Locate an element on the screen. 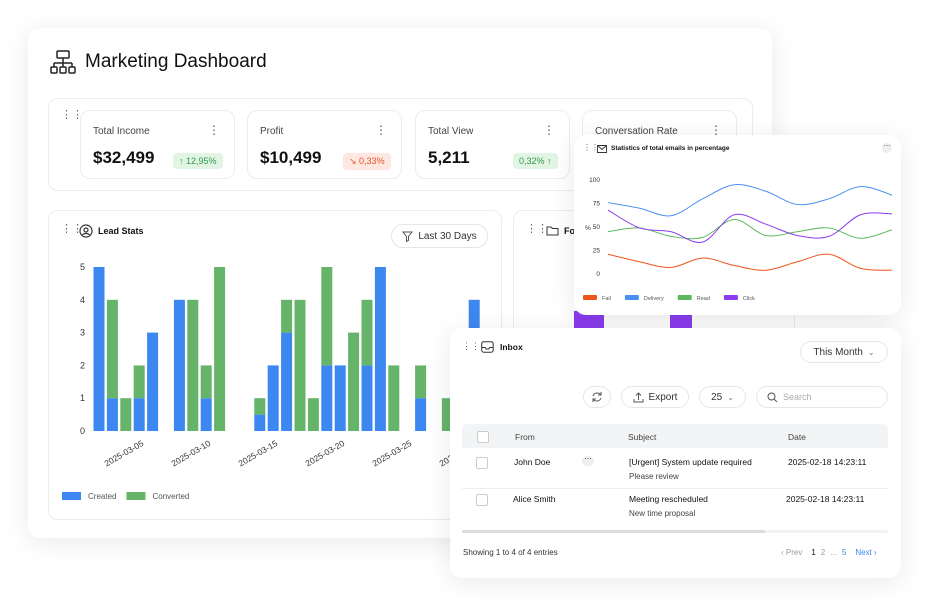  next-button: Next › is located at coordinates (866, 552).